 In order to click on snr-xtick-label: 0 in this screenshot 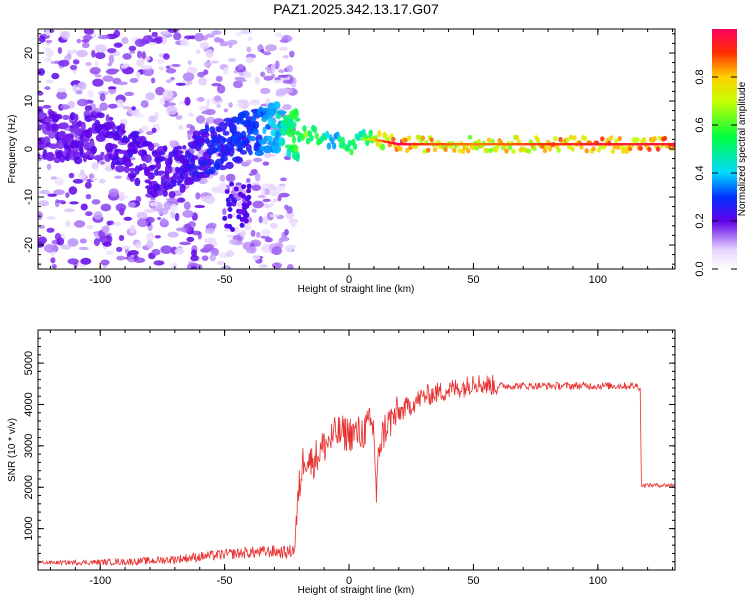, I will do `click(349, 581)`.